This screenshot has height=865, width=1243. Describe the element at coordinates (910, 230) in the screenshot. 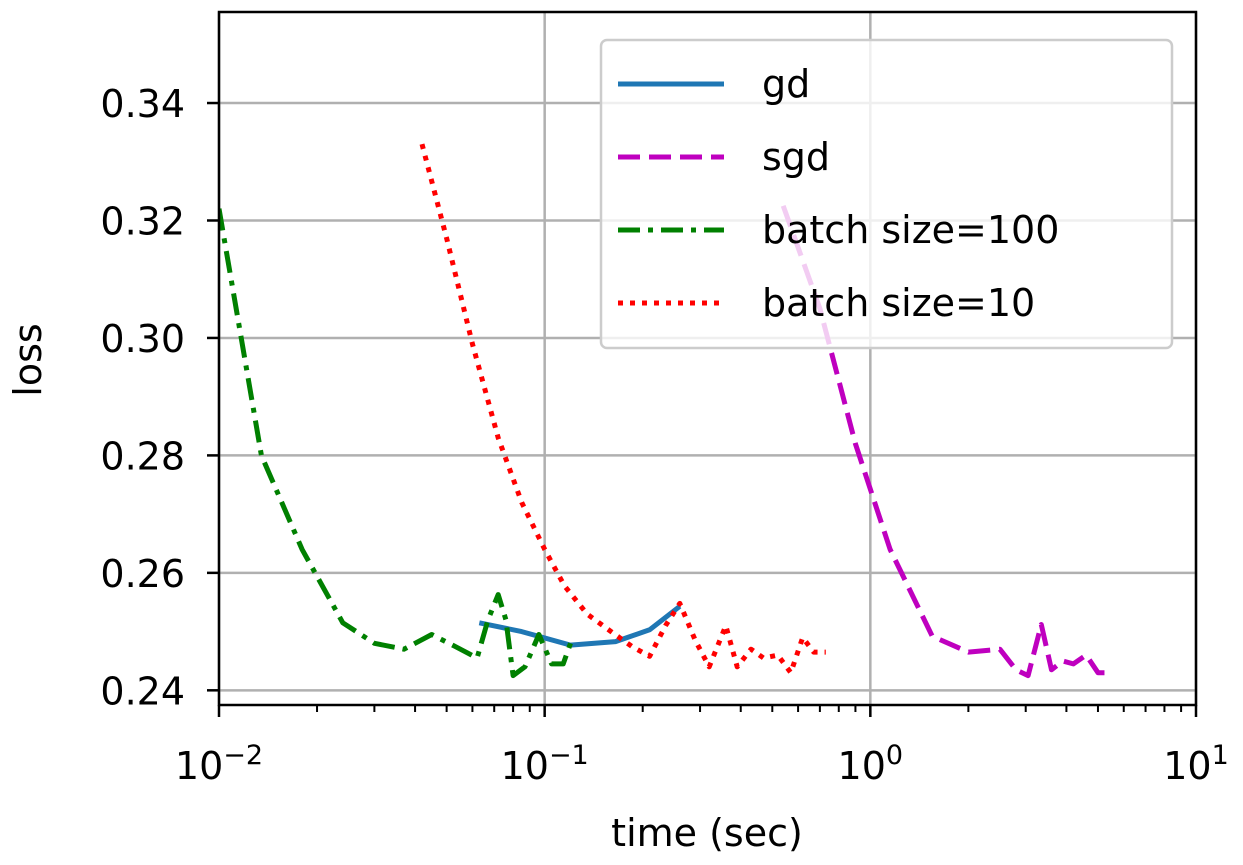

I see `legend-label: batch size=100` at that location.